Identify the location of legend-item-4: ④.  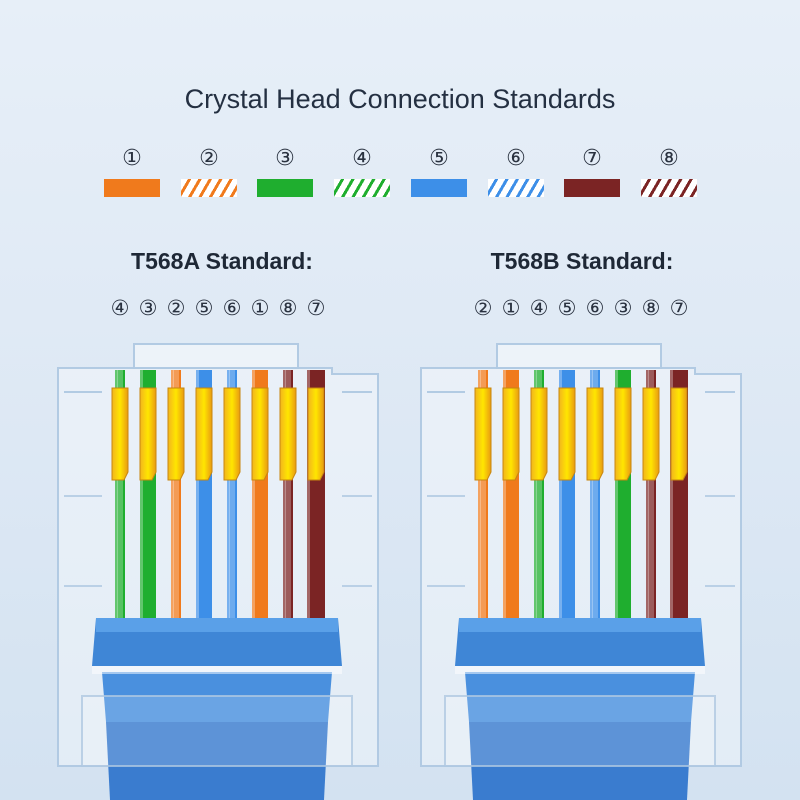
(364, 174).